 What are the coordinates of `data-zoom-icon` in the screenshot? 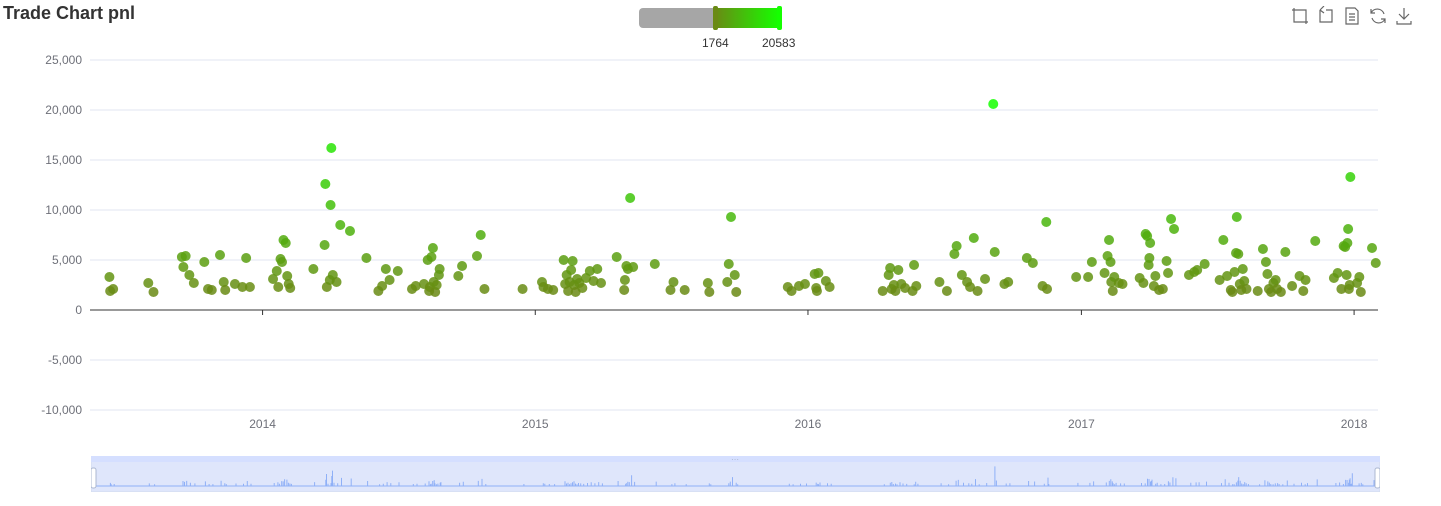 It's located at (1300, 16).